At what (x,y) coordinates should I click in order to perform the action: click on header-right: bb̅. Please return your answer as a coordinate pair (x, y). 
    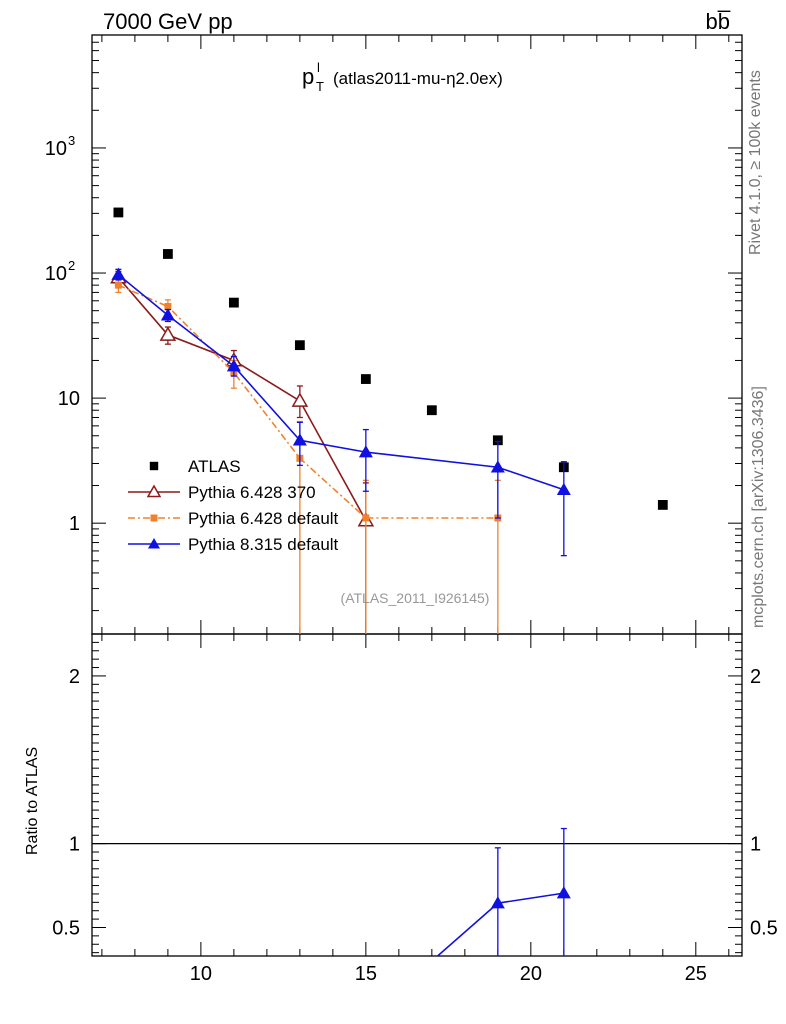
    Looking at the image, I should click on (718, 21).